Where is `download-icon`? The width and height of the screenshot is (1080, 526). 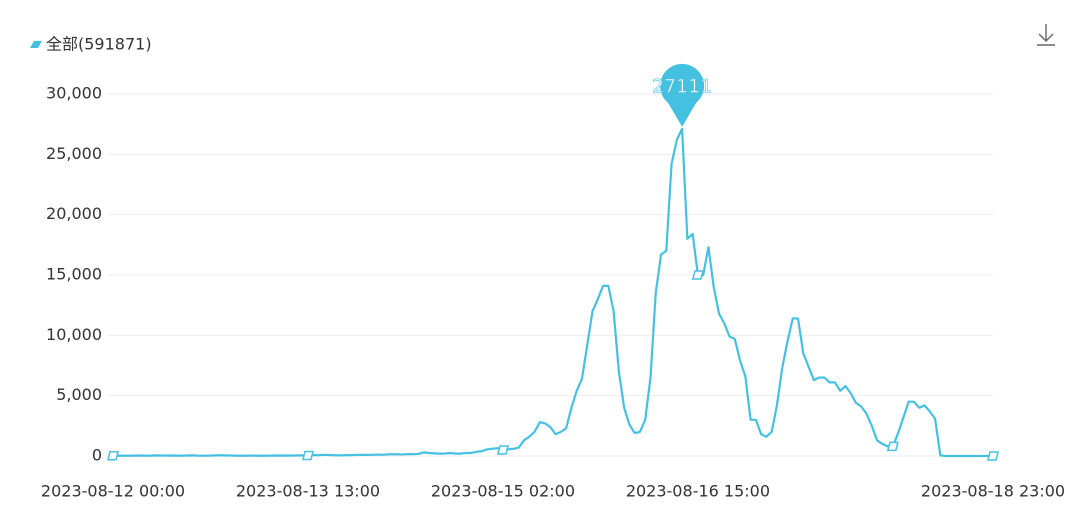 download-icon is located at coordinates (1046, 35).